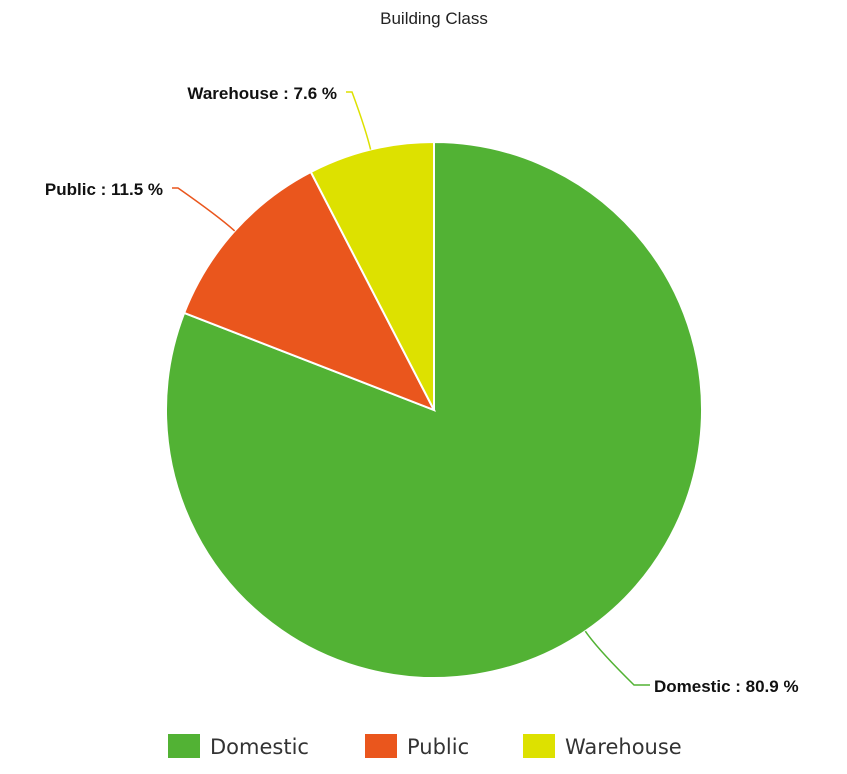 This screenshot has width=847, height=774. What do you see at coordinates (617, 658) in the screenshot?
I see `label-connector-domestic` at bounding box center [617, 658].